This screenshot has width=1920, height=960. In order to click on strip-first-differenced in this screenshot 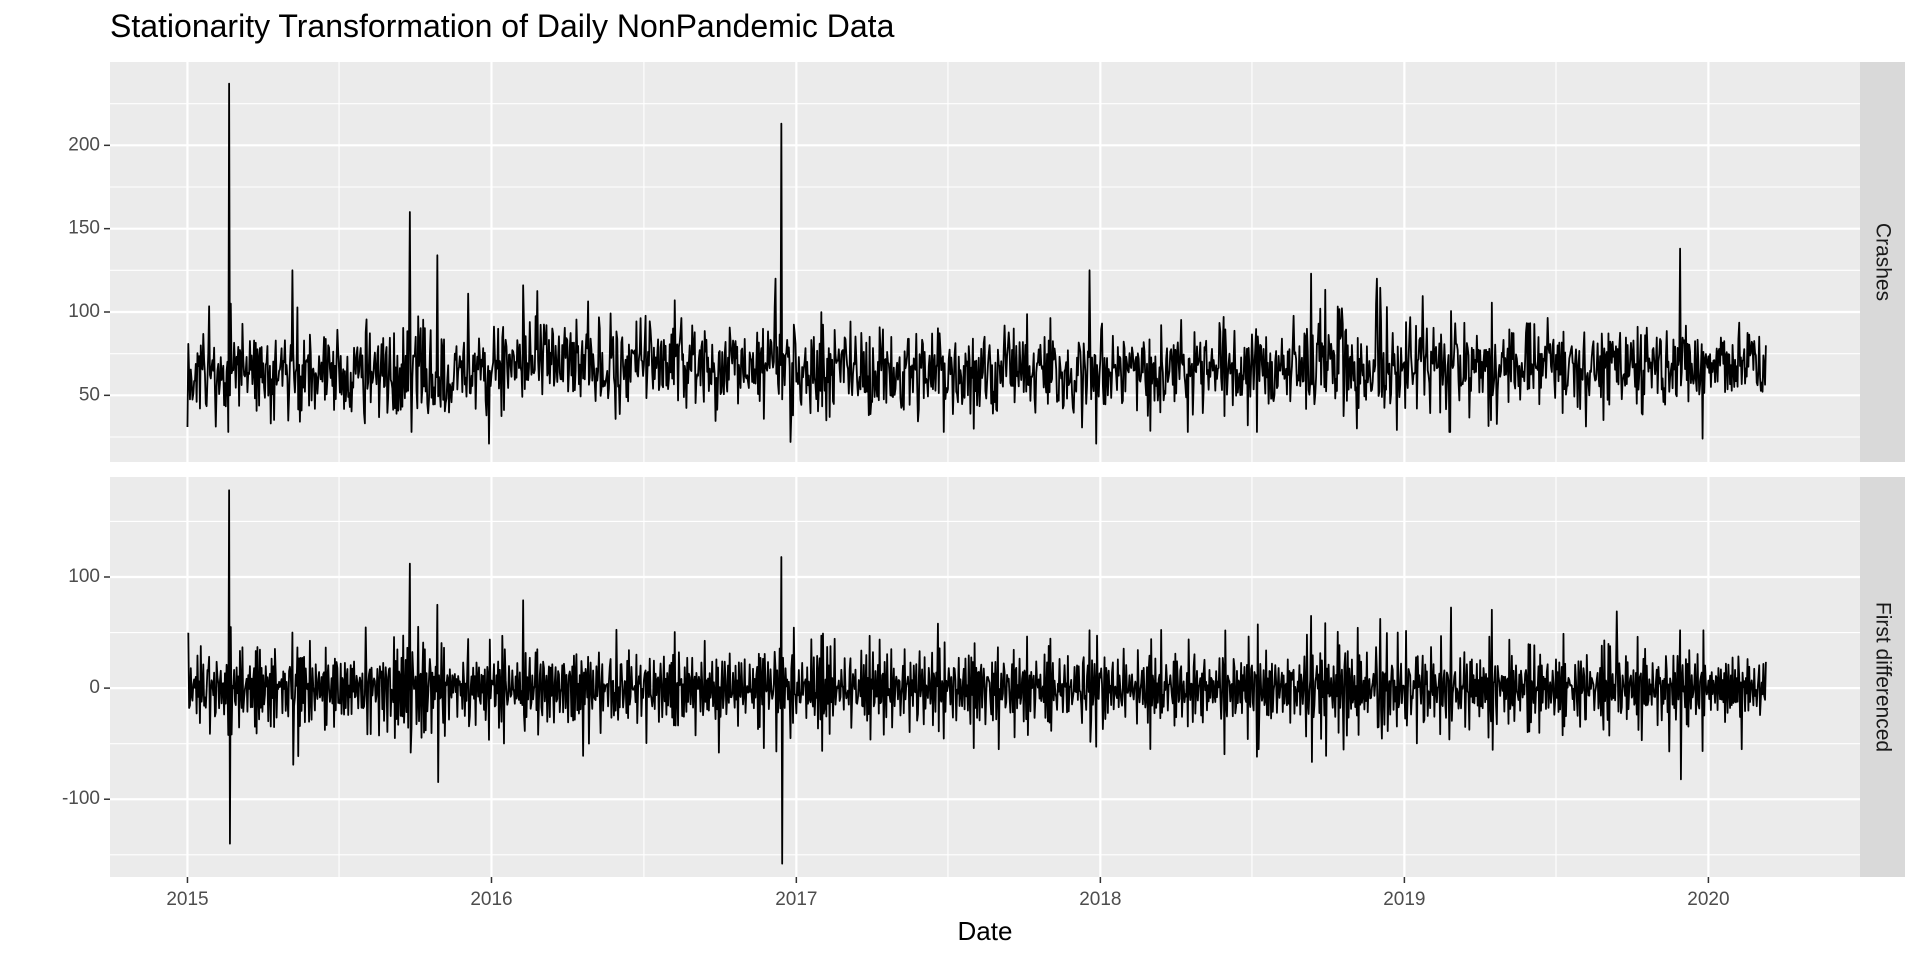, I will do `click(1882, 677)`.